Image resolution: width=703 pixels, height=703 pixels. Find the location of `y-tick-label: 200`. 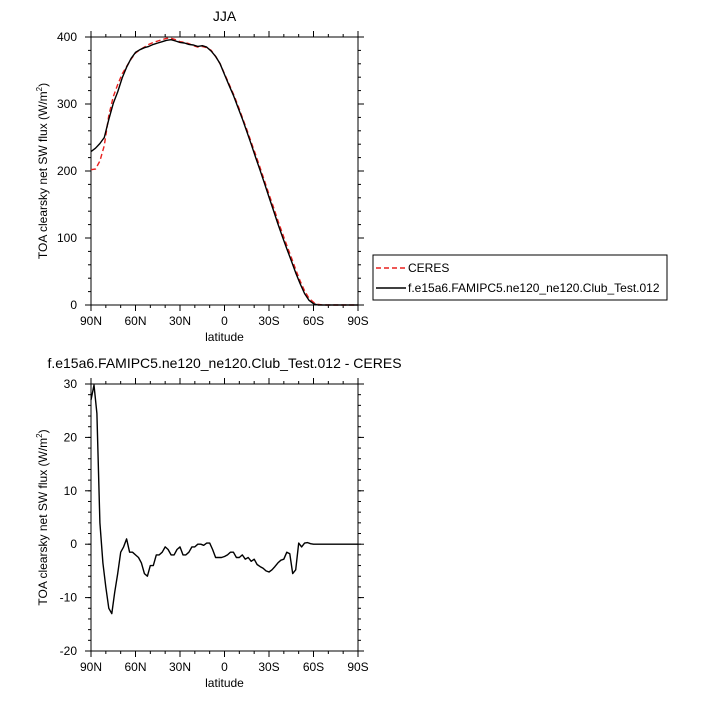

y-tick-label: 200 is located at coordinates (67, 171).